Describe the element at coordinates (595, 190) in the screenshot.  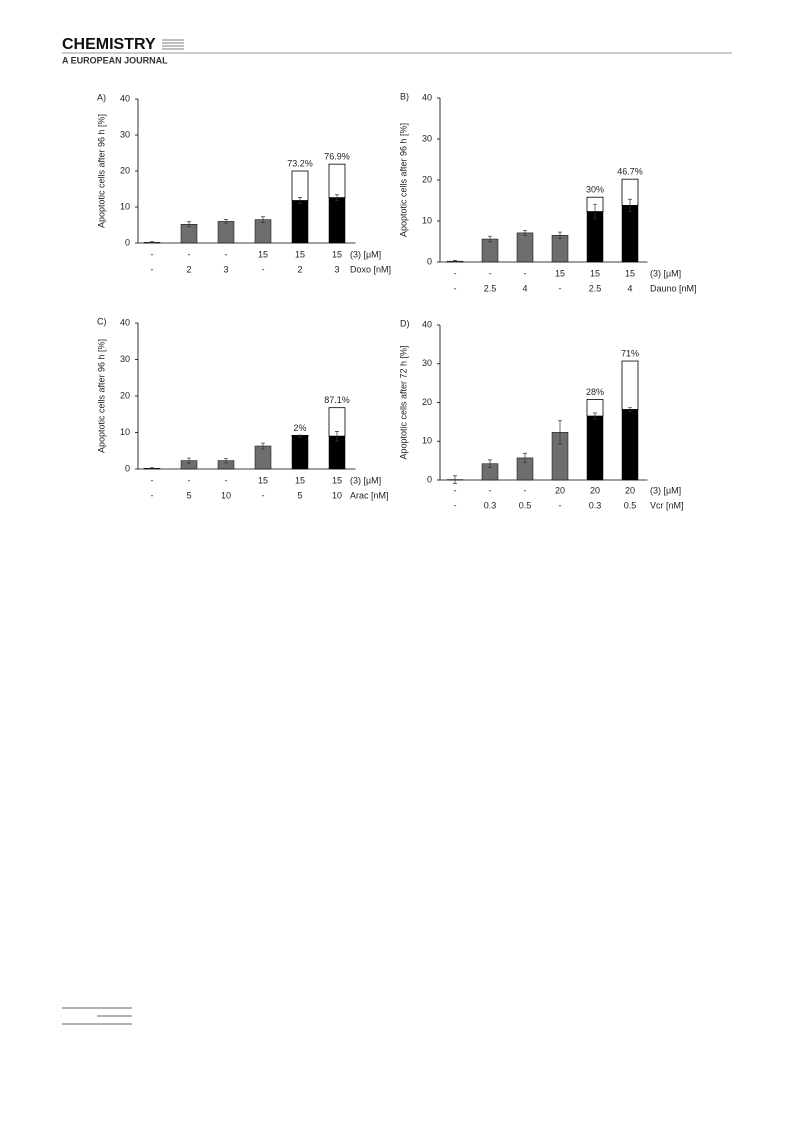
I see `percent-annotation: 30%` at that location.